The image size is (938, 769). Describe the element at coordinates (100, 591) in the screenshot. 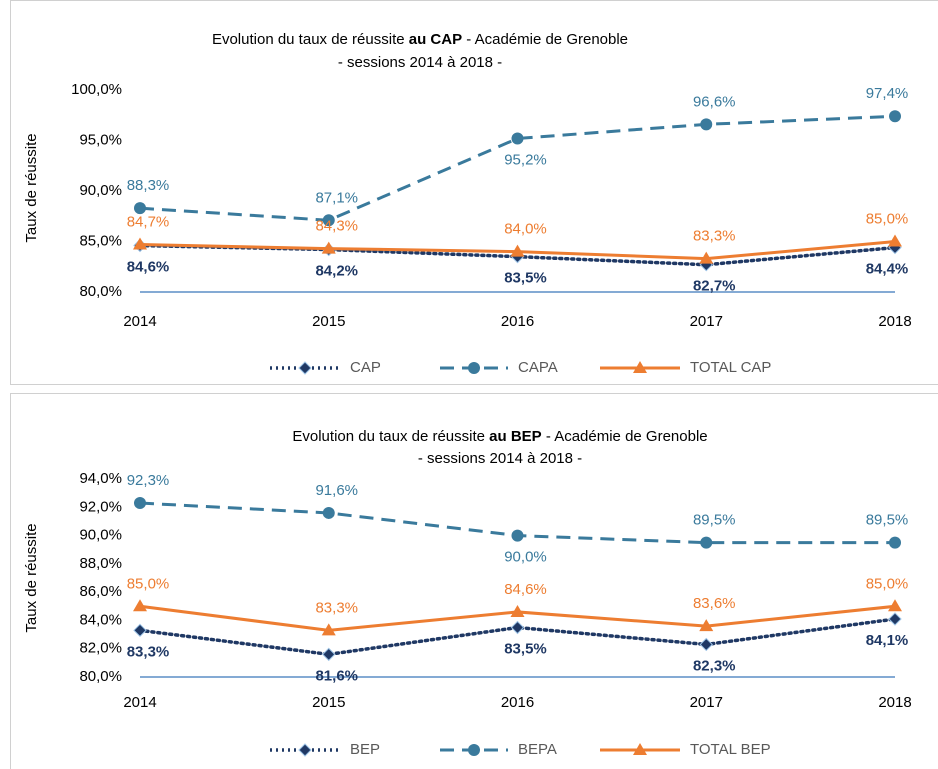

I see `y-tick-label: 86,0%` at that location.